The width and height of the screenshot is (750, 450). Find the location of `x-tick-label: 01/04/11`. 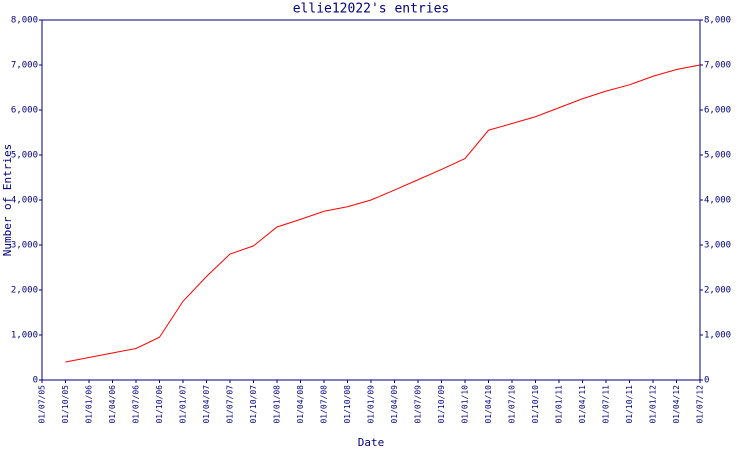

x-tick-label: 01/04/11 is located at coordinates (582, 404).